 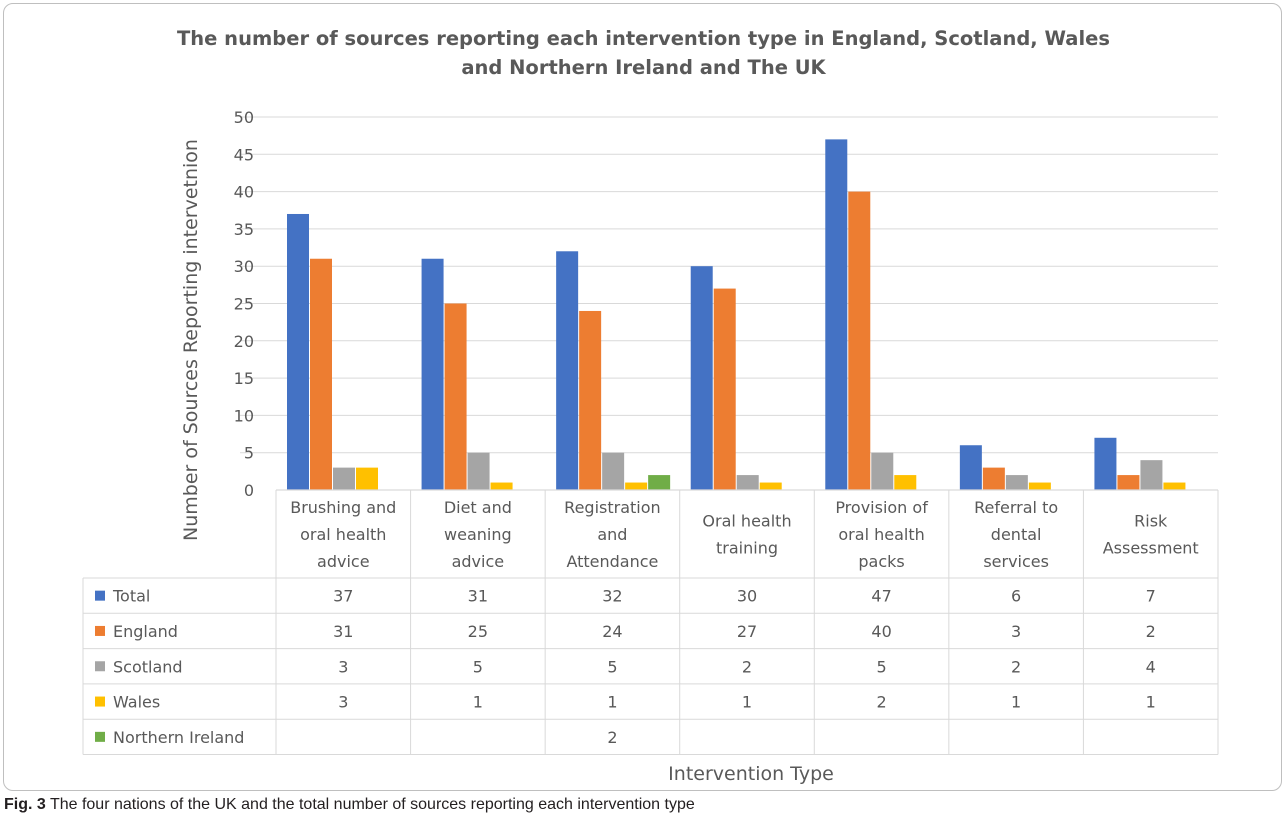 I want to click on data-label: 7, so click(x=1151, y=596).